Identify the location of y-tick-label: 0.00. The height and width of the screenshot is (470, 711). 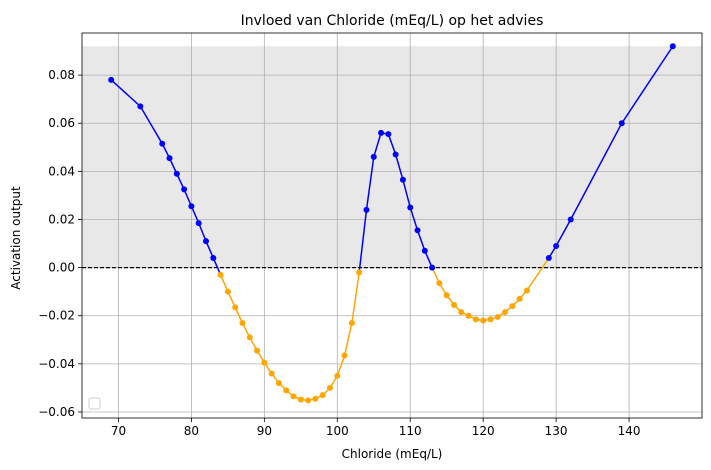
(61, 268).